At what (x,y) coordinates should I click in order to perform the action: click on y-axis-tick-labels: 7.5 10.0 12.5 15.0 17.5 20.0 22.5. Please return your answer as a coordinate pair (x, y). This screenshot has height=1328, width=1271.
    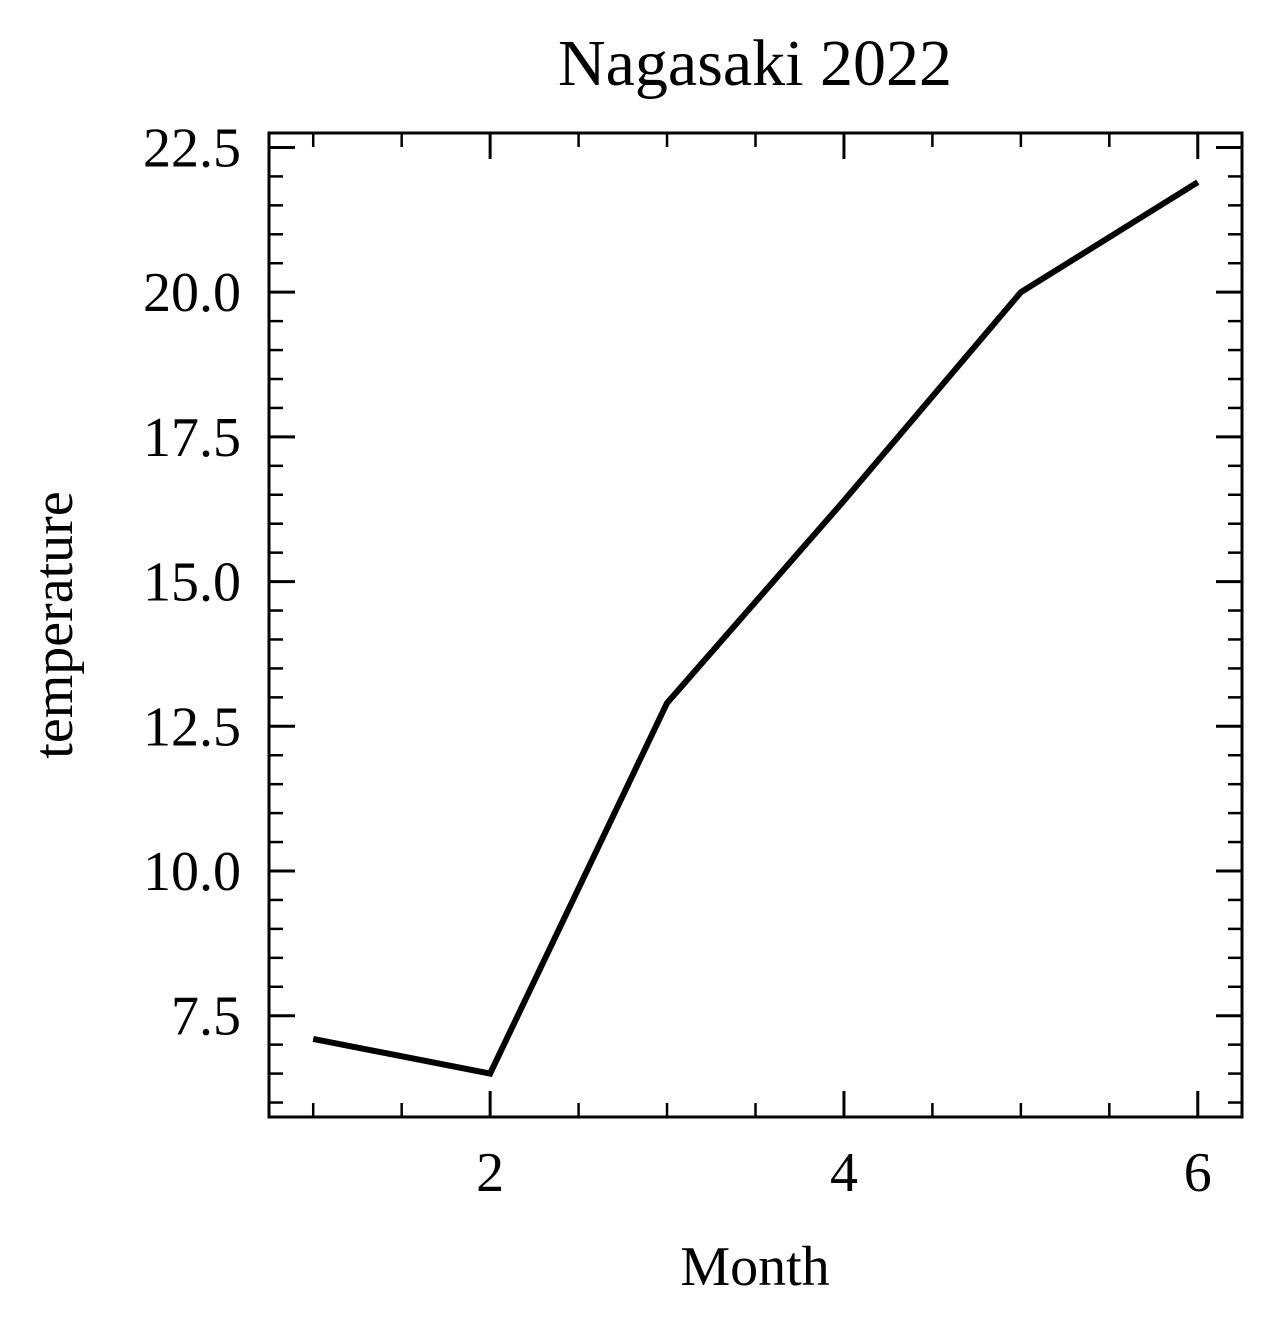
    Looking at the image, I should click on (192, 582).